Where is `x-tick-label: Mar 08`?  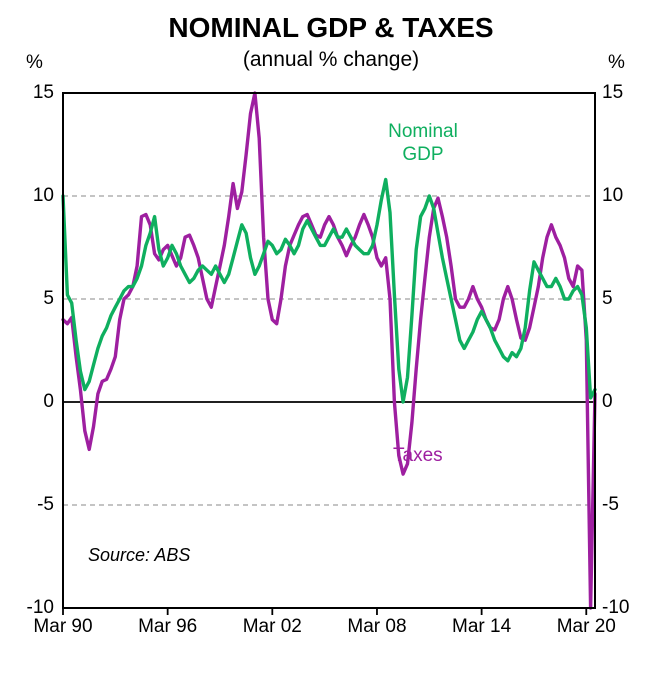 x-tick-label: Mar 08 is located at coordinates (377, 626).